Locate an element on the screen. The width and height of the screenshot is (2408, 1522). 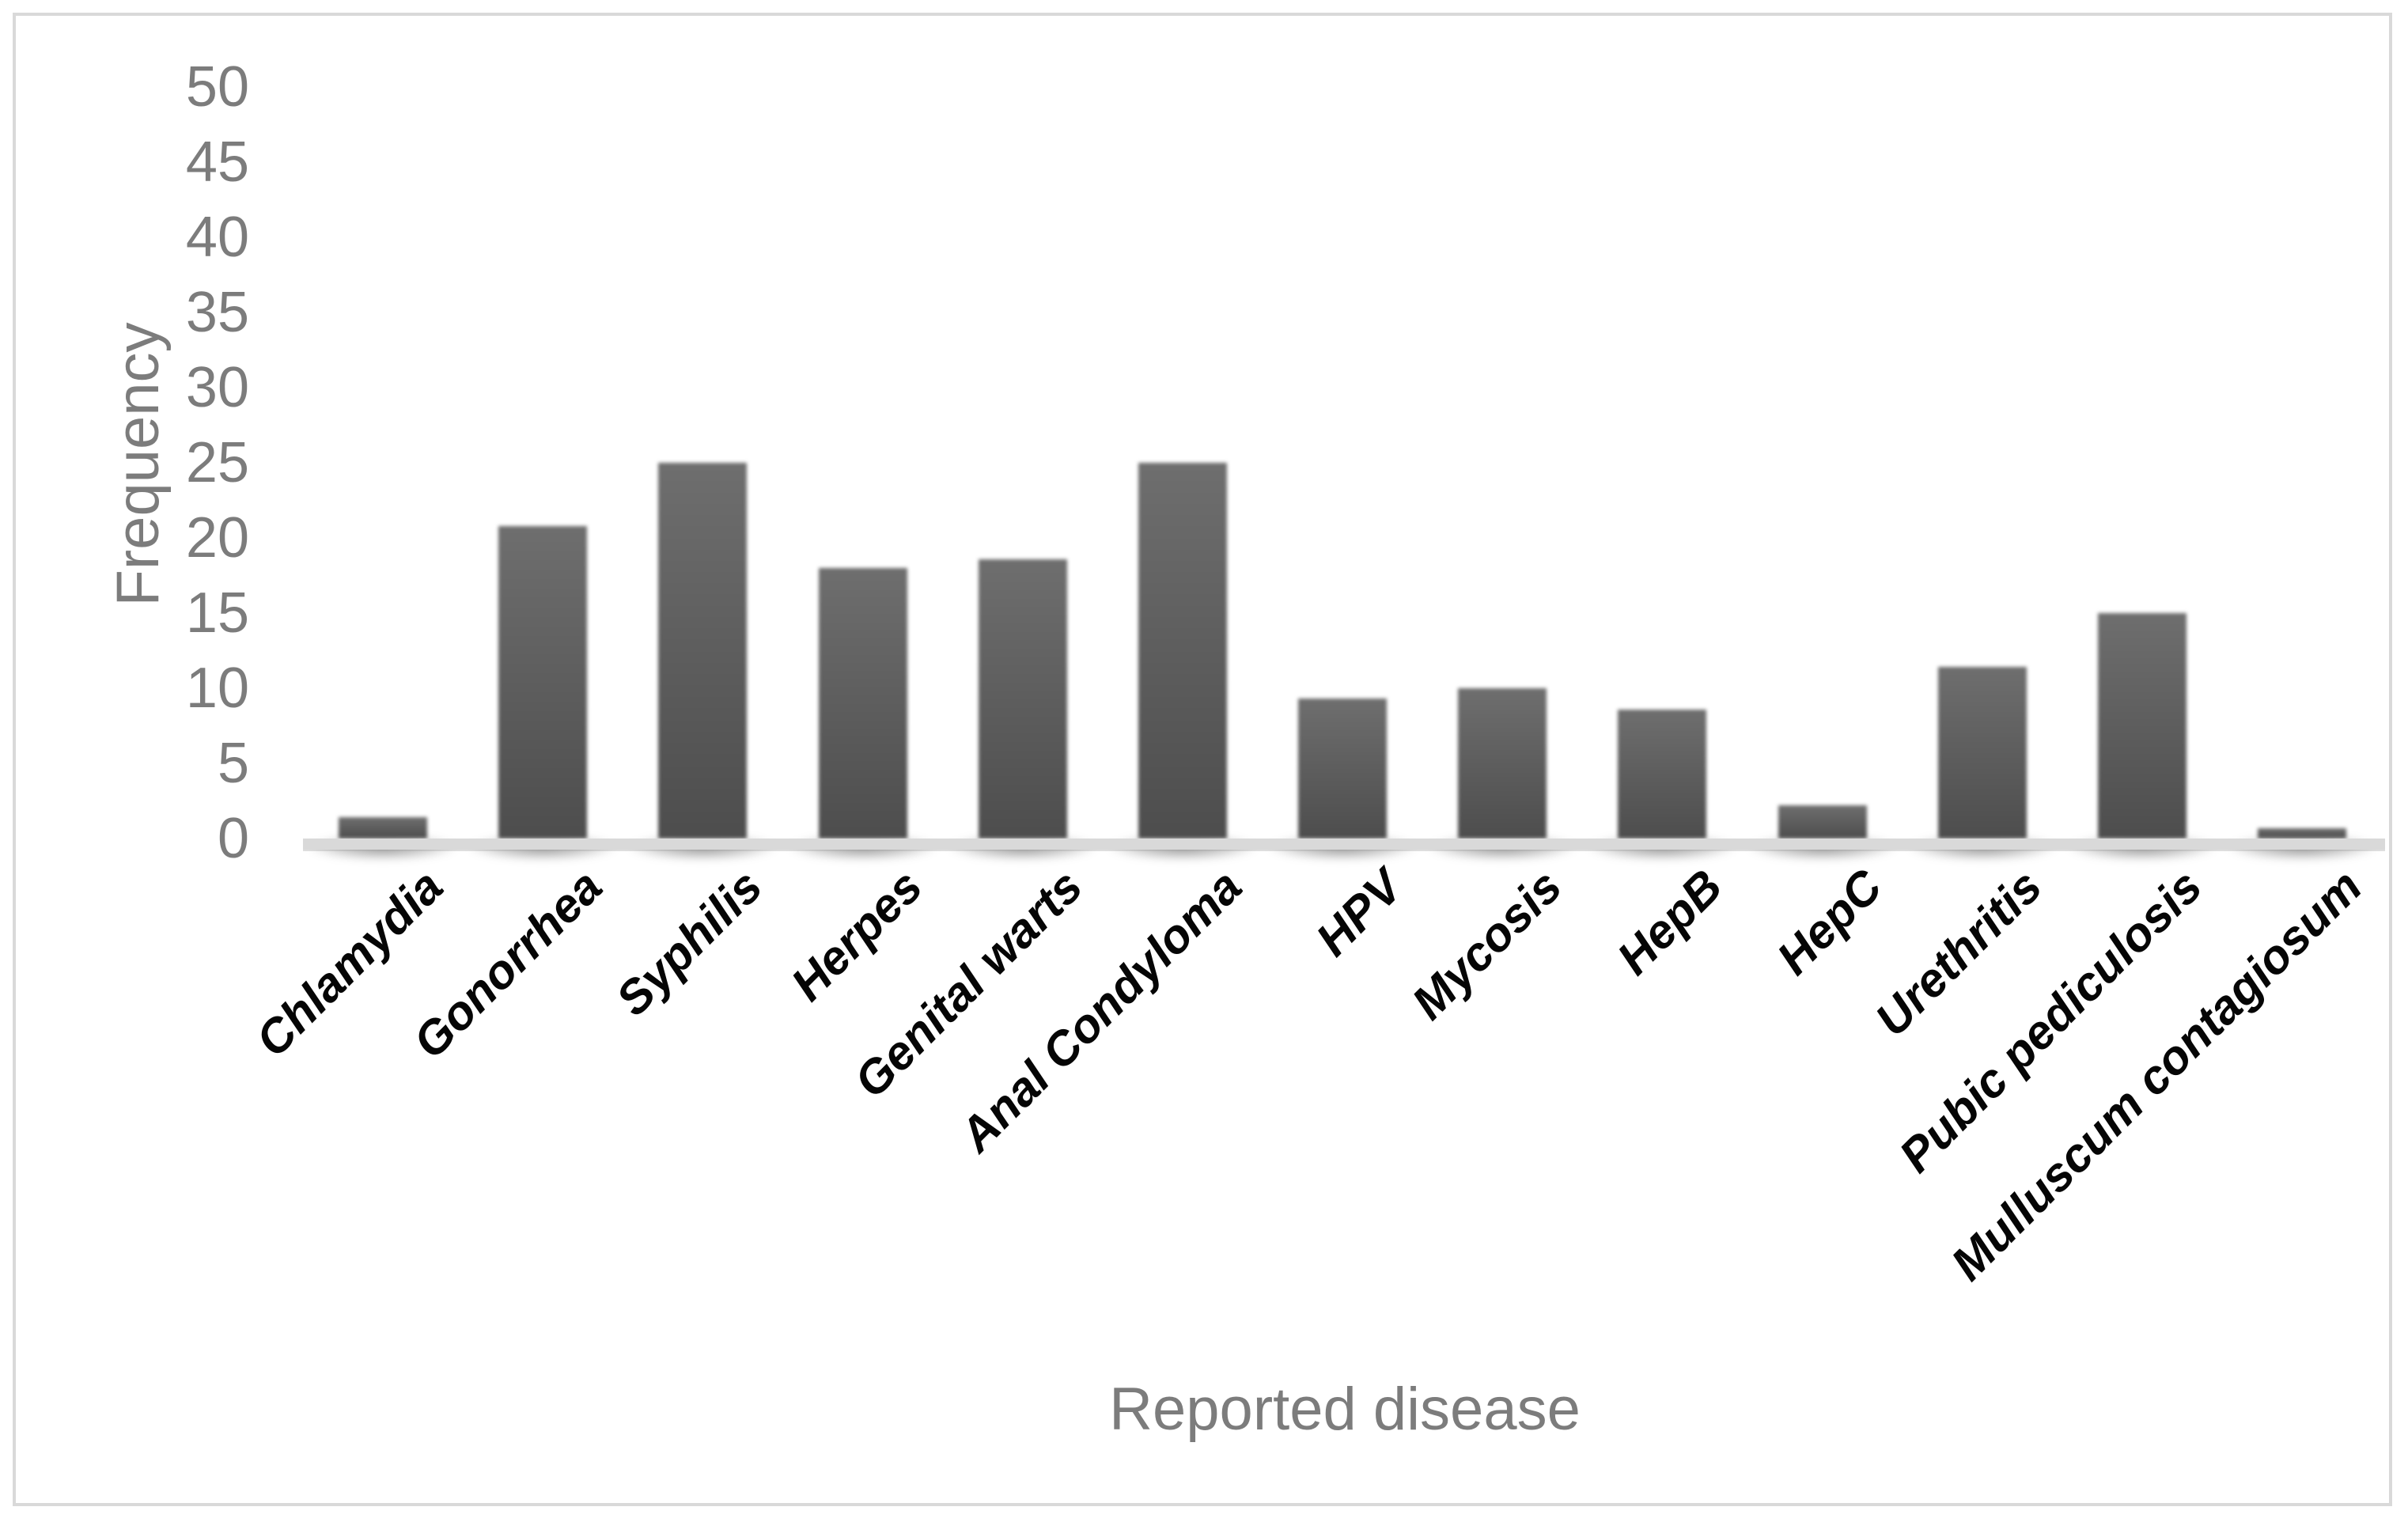
y-tick-label-5: 5 is located at coordinates (233, 763).